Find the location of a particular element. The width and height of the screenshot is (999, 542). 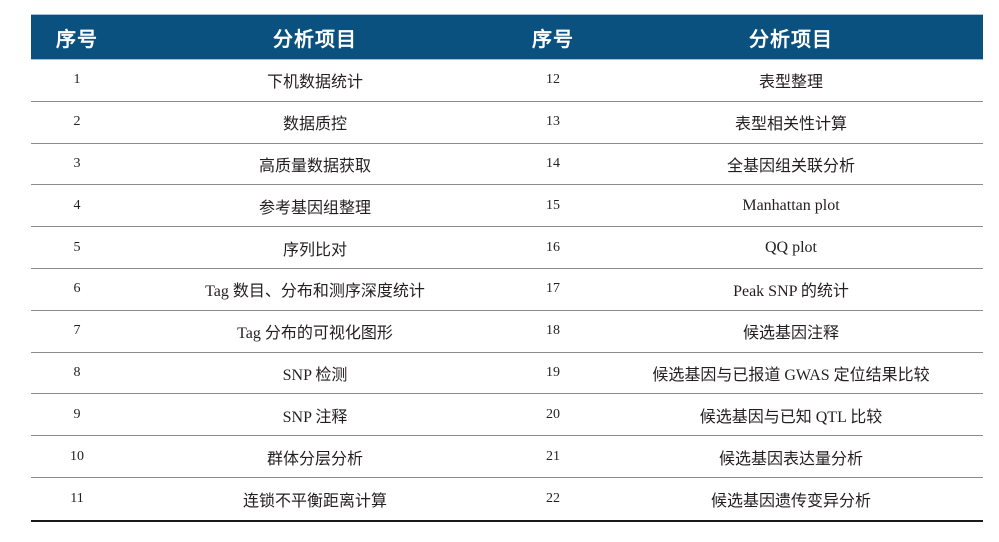

table-row: 2 数据质控 13 表型相关性计算 is located at coordinates (507, 123).